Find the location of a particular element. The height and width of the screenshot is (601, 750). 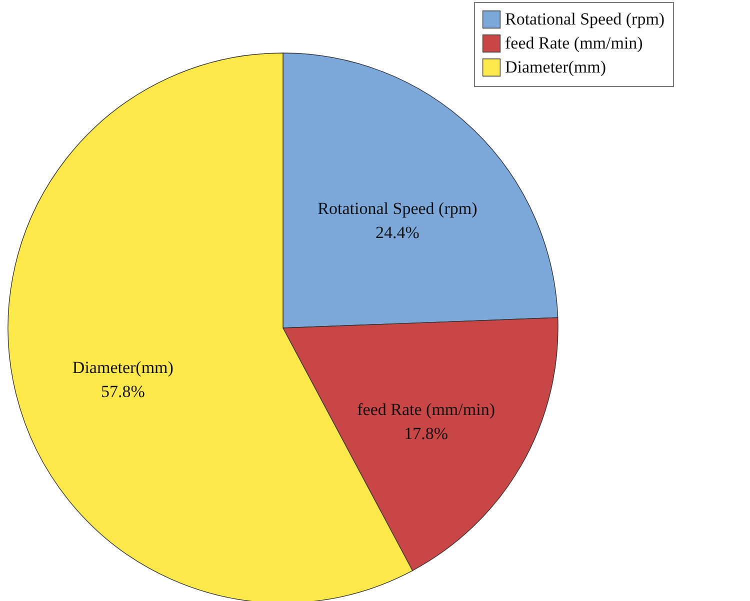

legend-label: Diameter(mm) is located at coordinates (555, 67).